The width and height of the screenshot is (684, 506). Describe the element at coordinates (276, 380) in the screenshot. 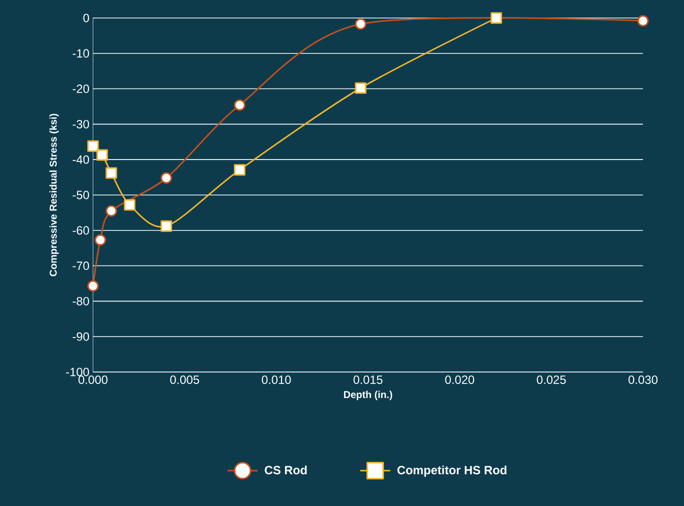

I see `x-tick-label: 0.010` at that location.